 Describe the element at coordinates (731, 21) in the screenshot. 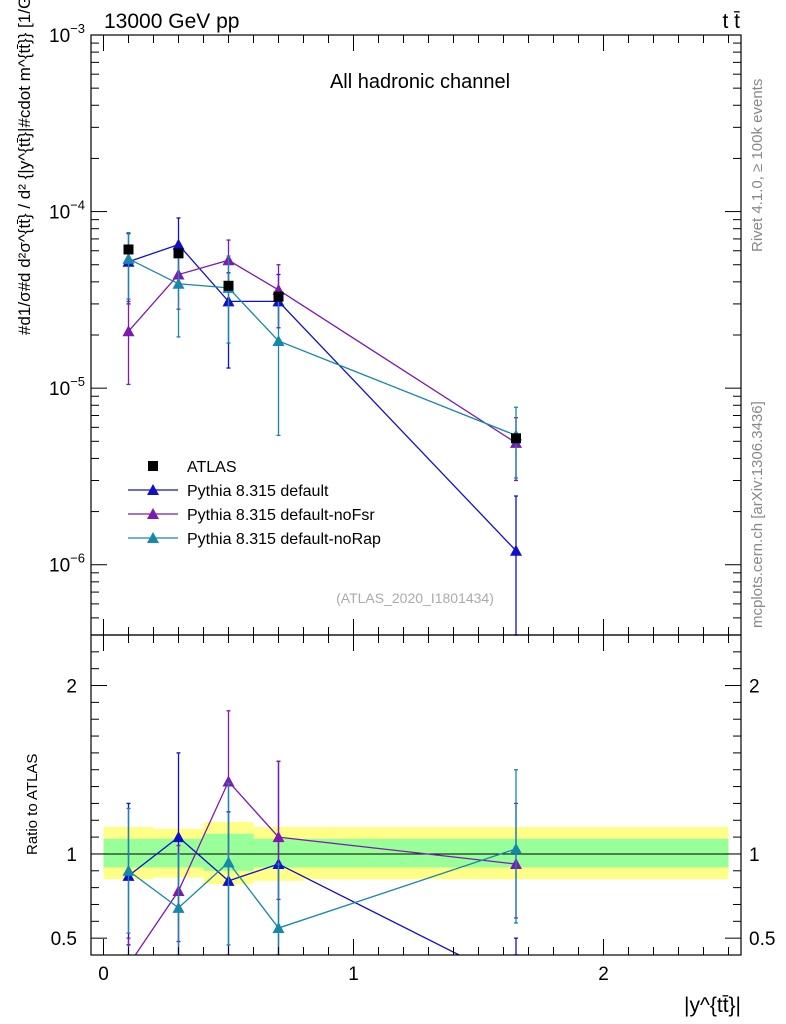

I see `process-label: t t̄` at that location.